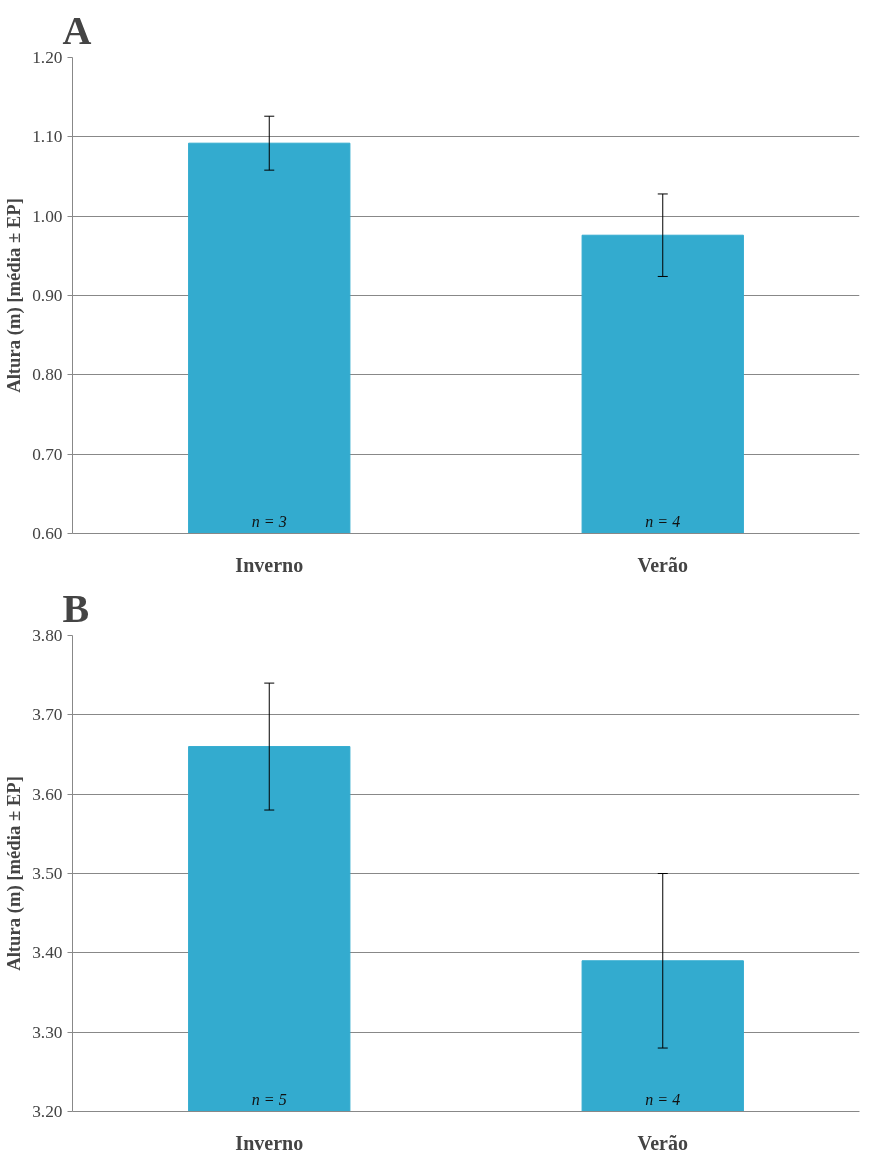 The image size is (869, 1162). What do you see at coordinates (47, 375) in the screenshot?
I see `y-tick-label: 0.80` at bounding box center [47, 375].